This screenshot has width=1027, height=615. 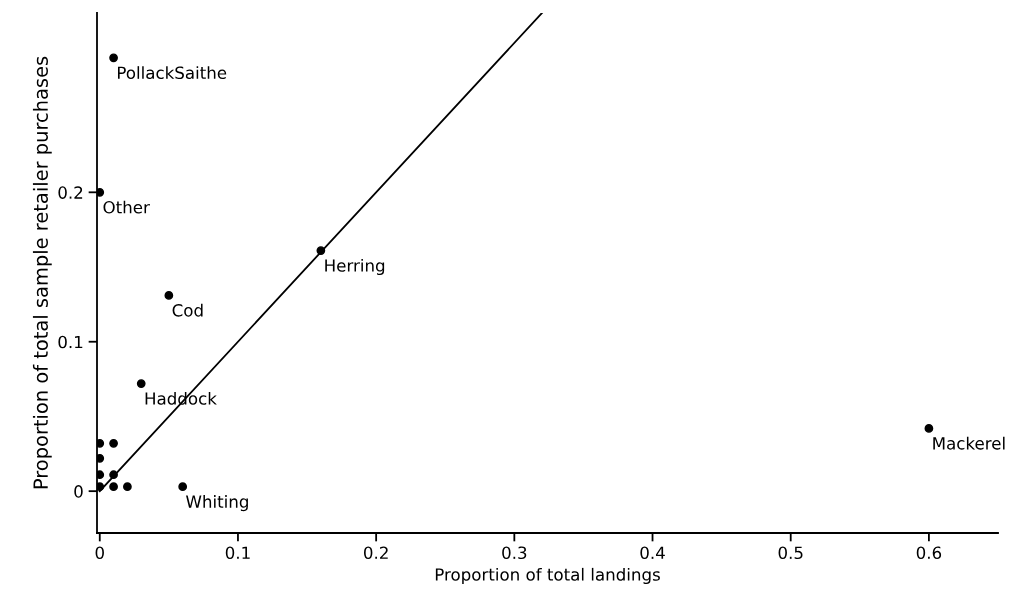 I want to click on x-tick-label: 0.1, so click(x=237, y=553).